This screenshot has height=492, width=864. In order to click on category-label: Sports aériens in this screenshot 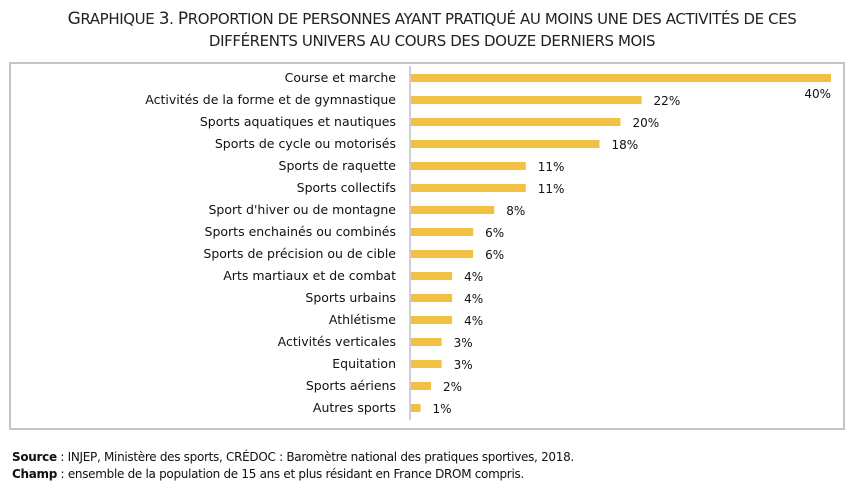, I will do `click(351, 385)`.